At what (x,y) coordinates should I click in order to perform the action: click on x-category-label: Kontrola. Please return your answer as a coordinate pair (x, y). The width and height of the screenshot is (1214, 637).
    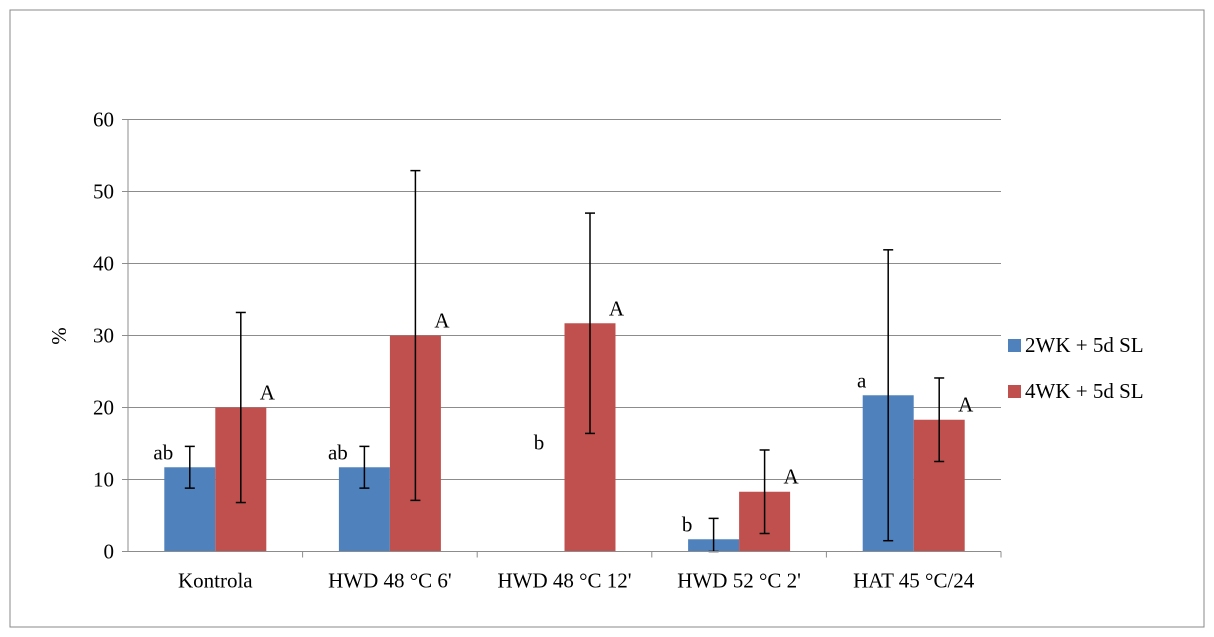
    Looking at the image, I should click on (215, 581).